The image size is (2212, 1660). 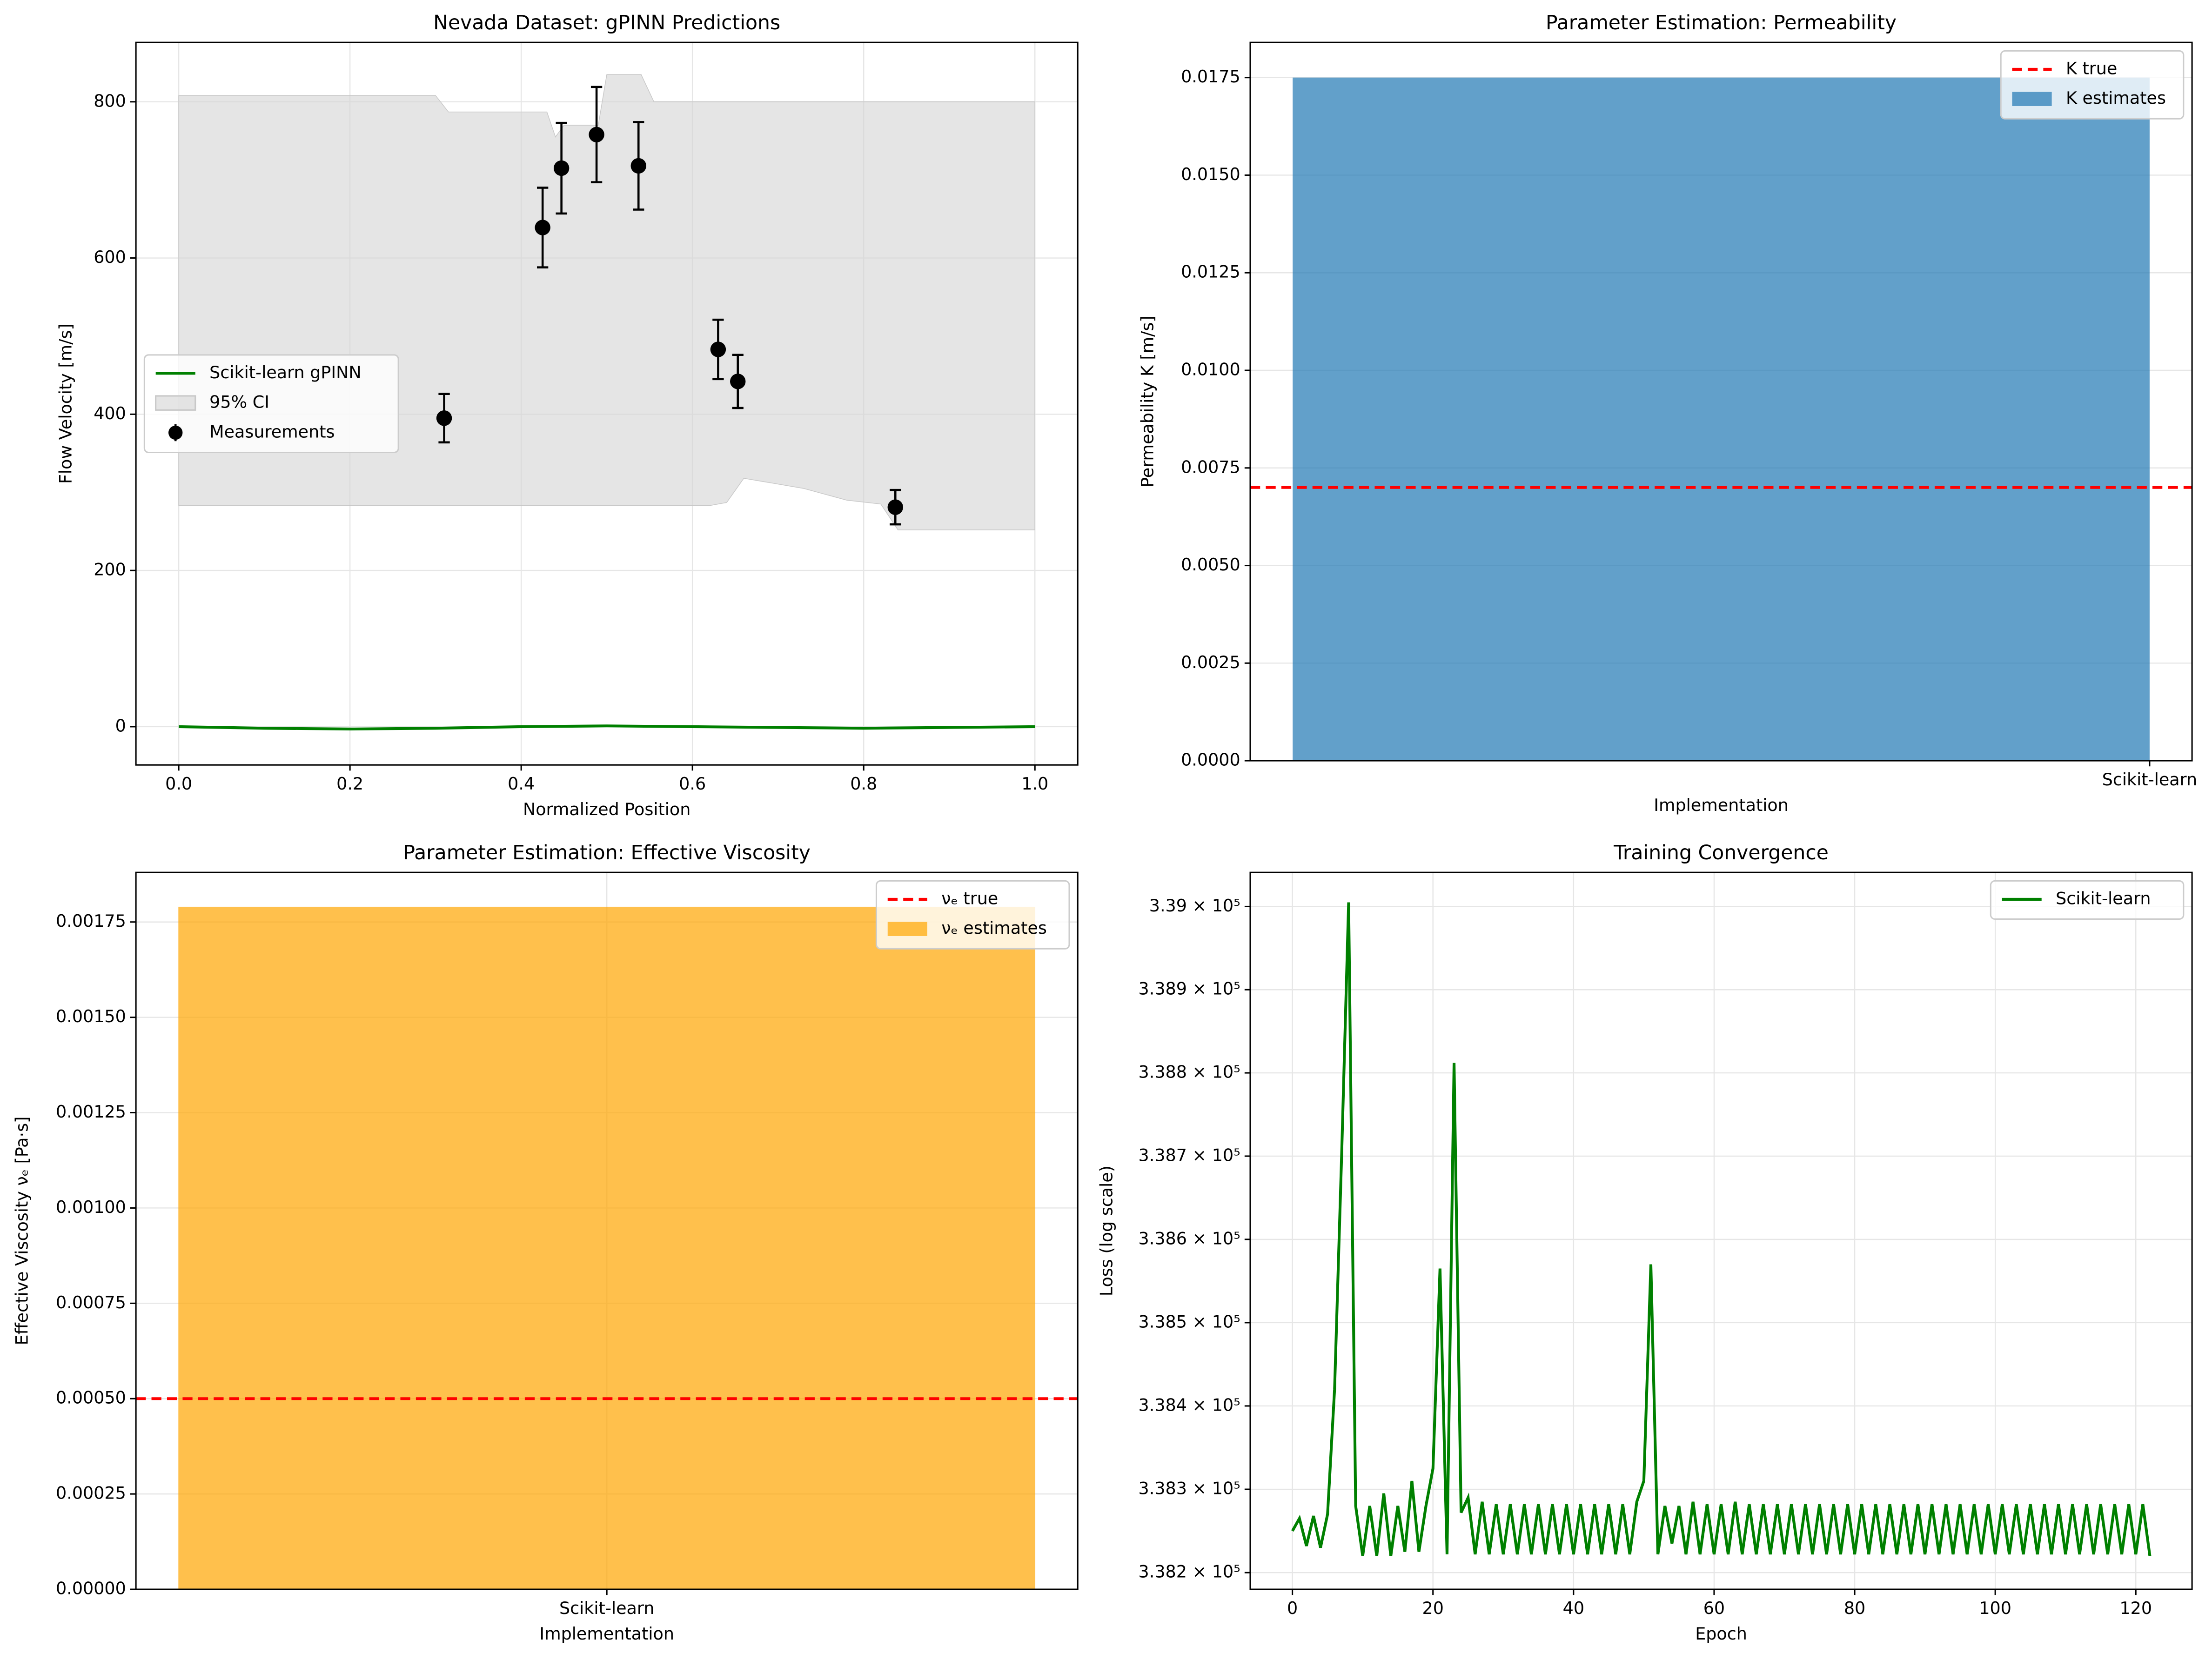 I want to click on y-tick-label: 0.0150, so click(x=1210, y=174).